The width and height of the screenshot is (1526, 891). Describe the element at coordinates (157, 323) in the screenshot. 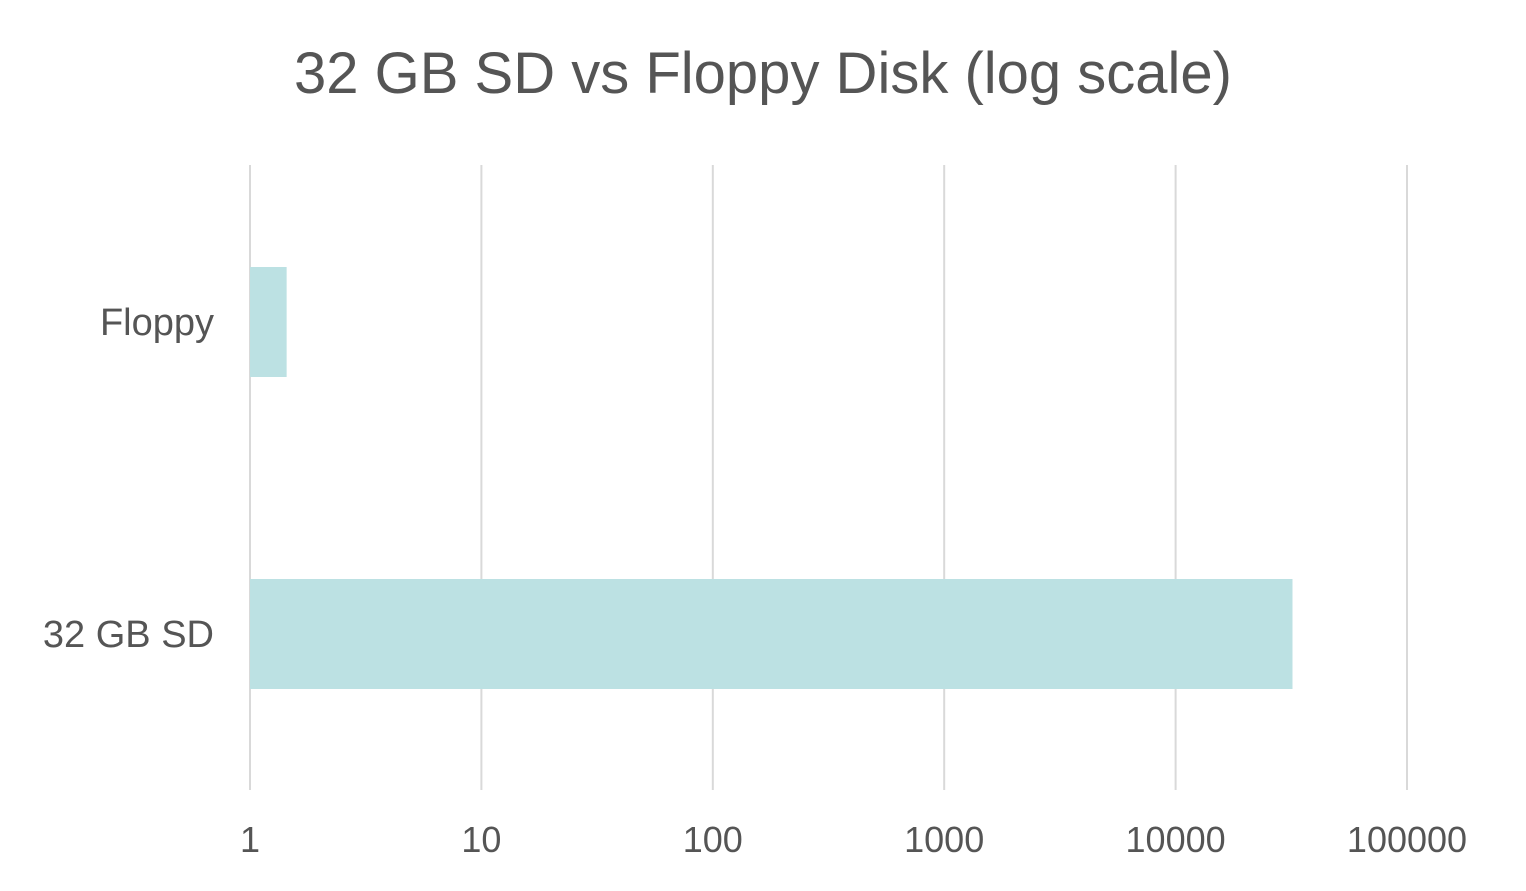

I see `category-label: Floppy` at that location.